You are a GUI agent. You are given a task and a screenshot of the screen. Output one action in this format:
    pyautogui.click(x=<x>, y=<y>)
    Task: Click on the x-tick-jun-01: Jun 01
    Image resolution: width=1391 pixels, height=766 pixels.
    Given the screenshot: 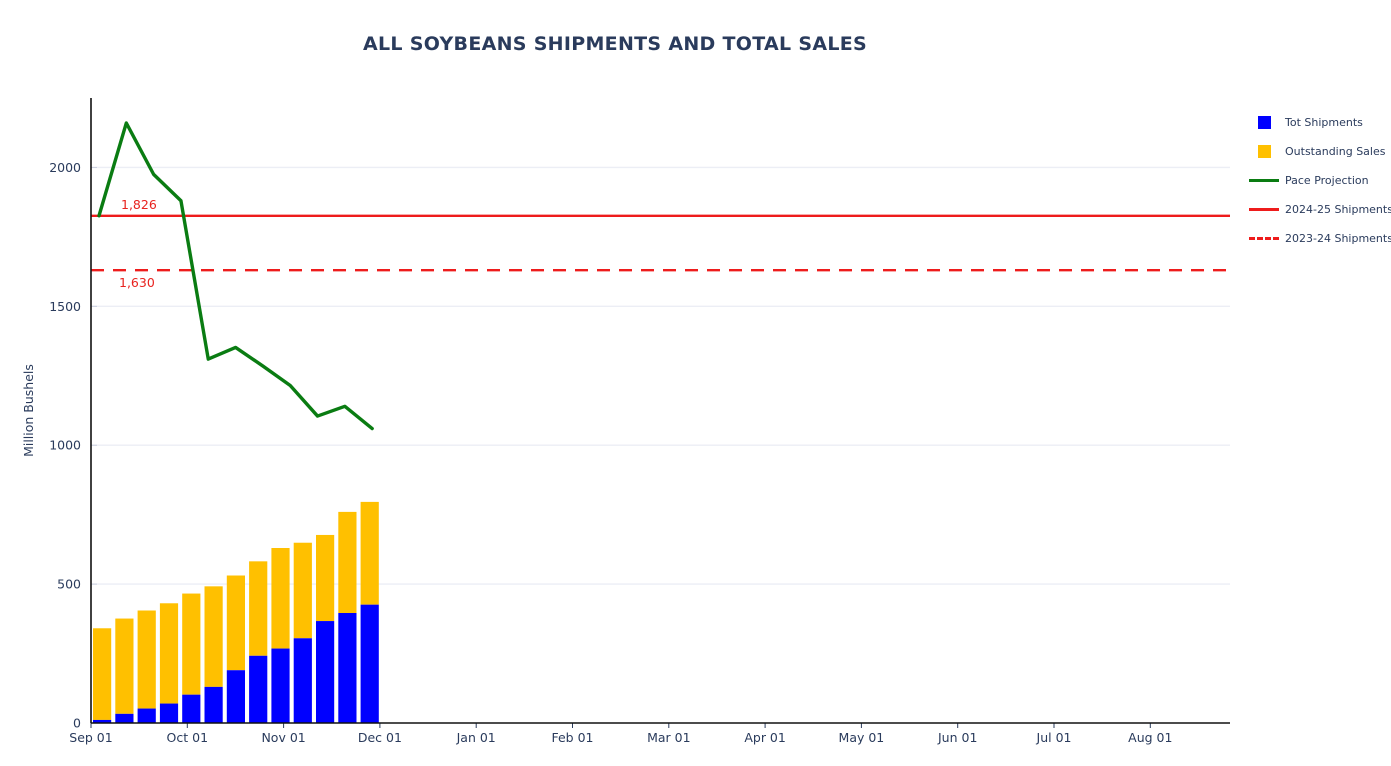 What is the action you would take?
    pyautogui.click(x=957, y=737)
    